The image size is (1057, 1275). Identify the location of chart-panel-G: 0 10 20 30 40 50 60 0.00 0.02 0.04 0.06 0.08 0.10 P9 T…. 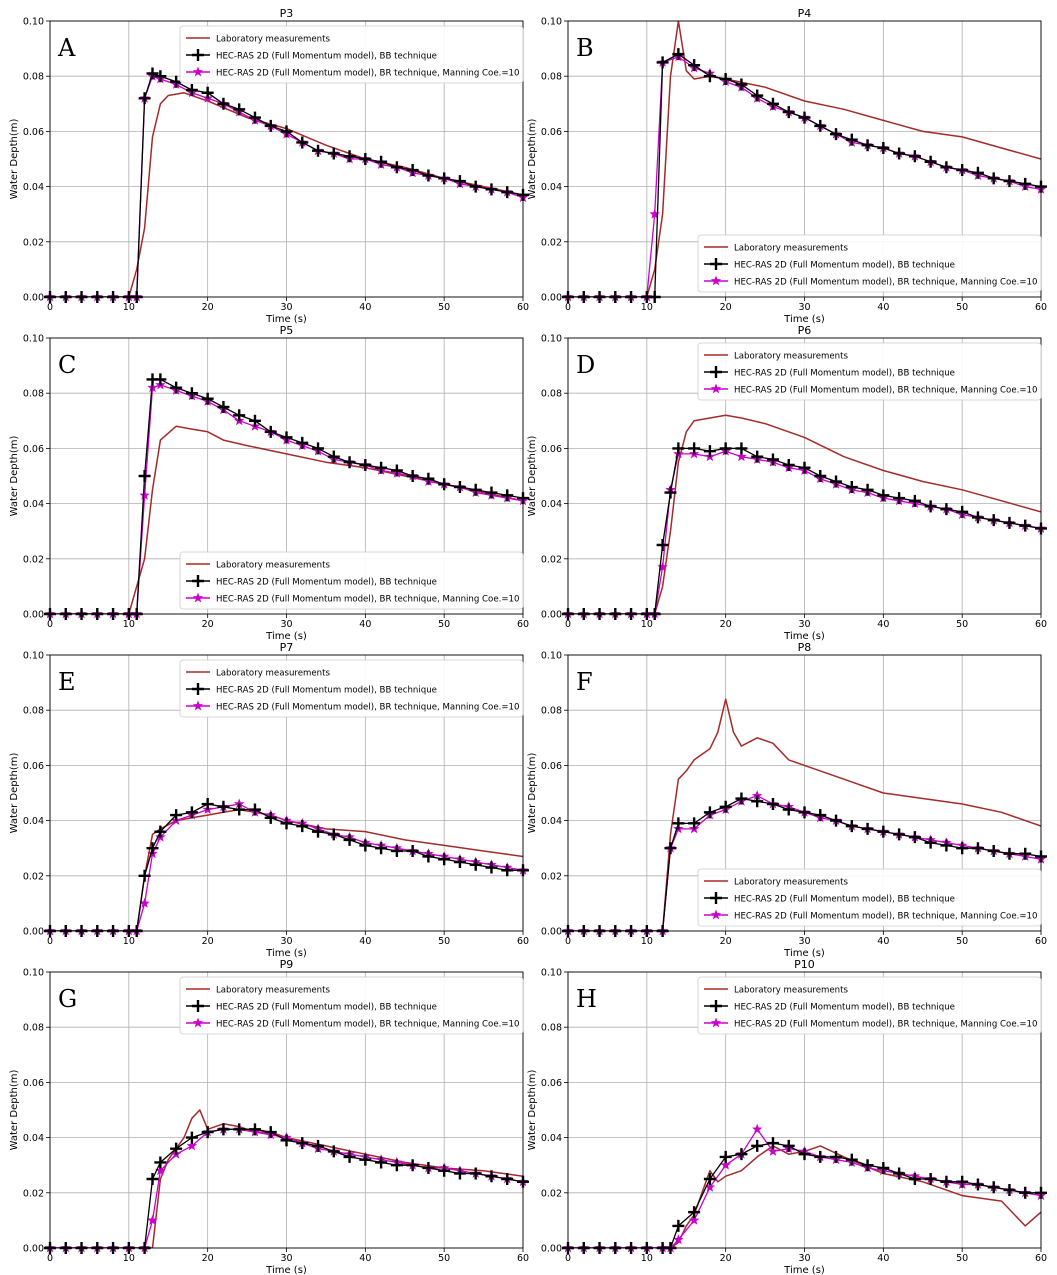
(269, 1116).